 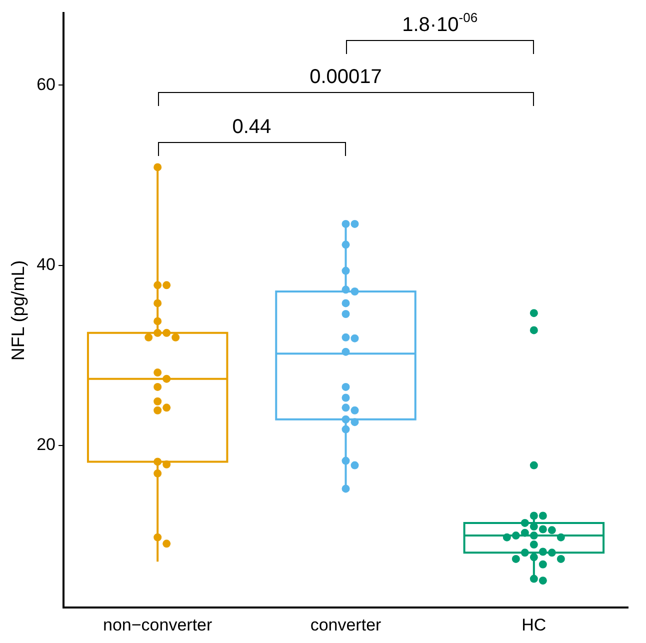 What do you see at coordinates (534, 624) in the screenshot?
I see `x-tick-label: HC` at bounding box center [534, 624].